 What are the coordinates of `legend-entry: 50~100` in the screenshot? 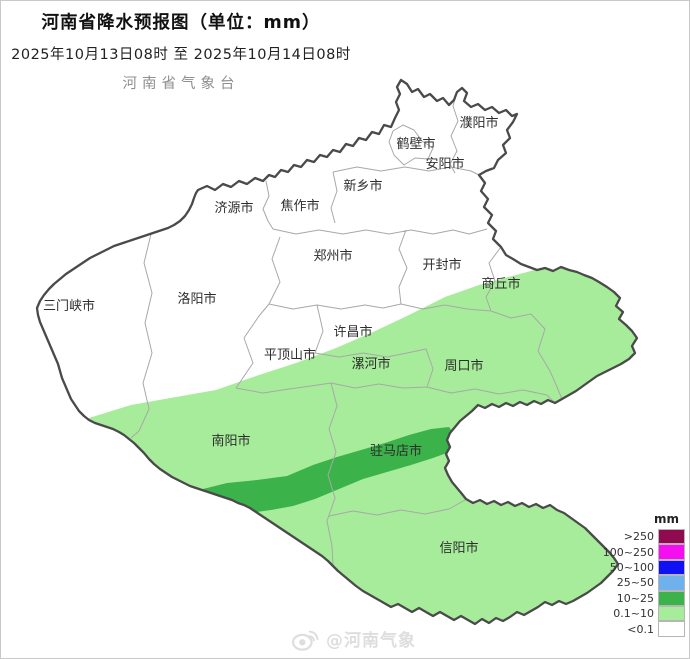 It's located at (642, 567).